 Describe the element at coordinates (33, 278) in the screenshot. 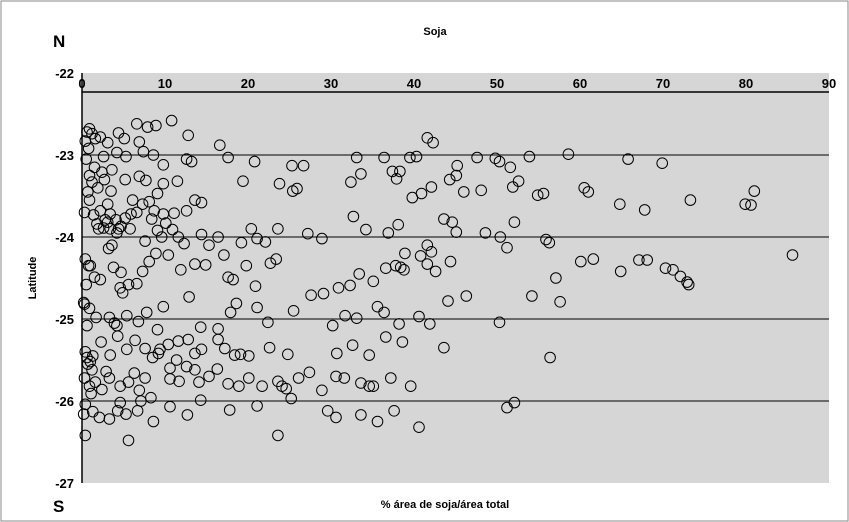

I see `y-axis-label: Latitude` at that location.